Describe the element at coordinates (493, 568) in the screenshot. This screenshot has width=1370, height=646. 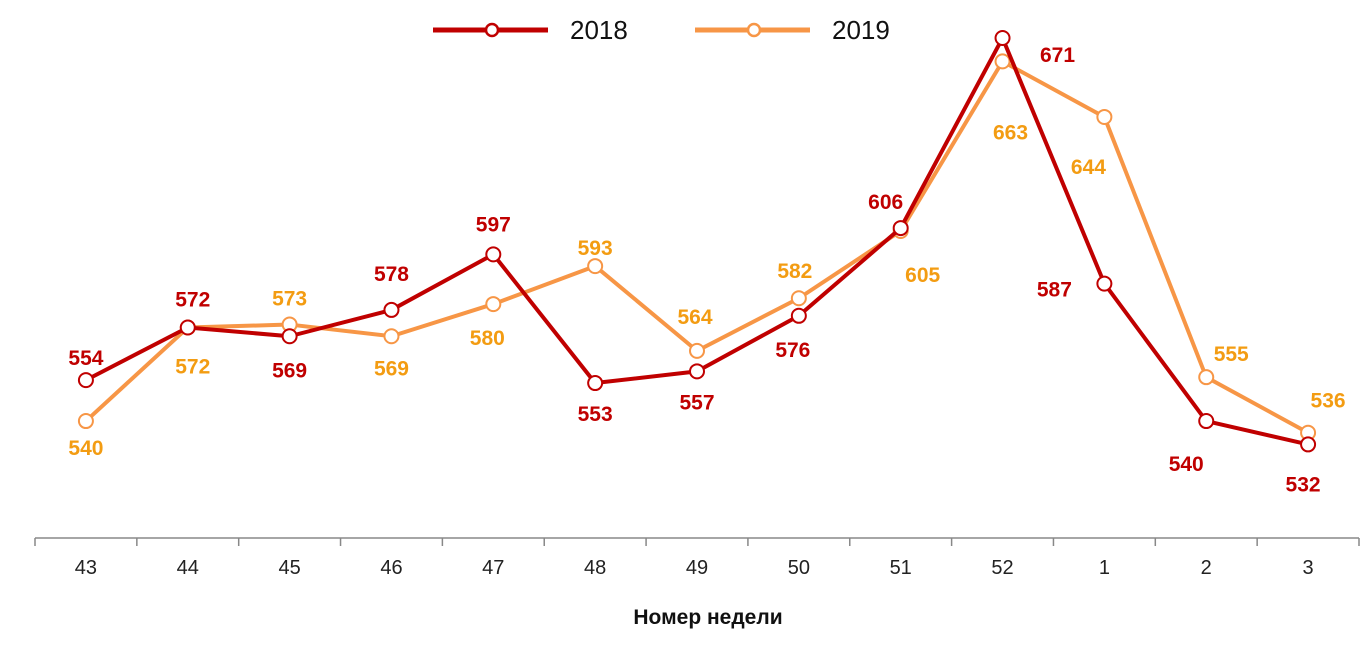
I see `x-tick-label: 47` at that location.